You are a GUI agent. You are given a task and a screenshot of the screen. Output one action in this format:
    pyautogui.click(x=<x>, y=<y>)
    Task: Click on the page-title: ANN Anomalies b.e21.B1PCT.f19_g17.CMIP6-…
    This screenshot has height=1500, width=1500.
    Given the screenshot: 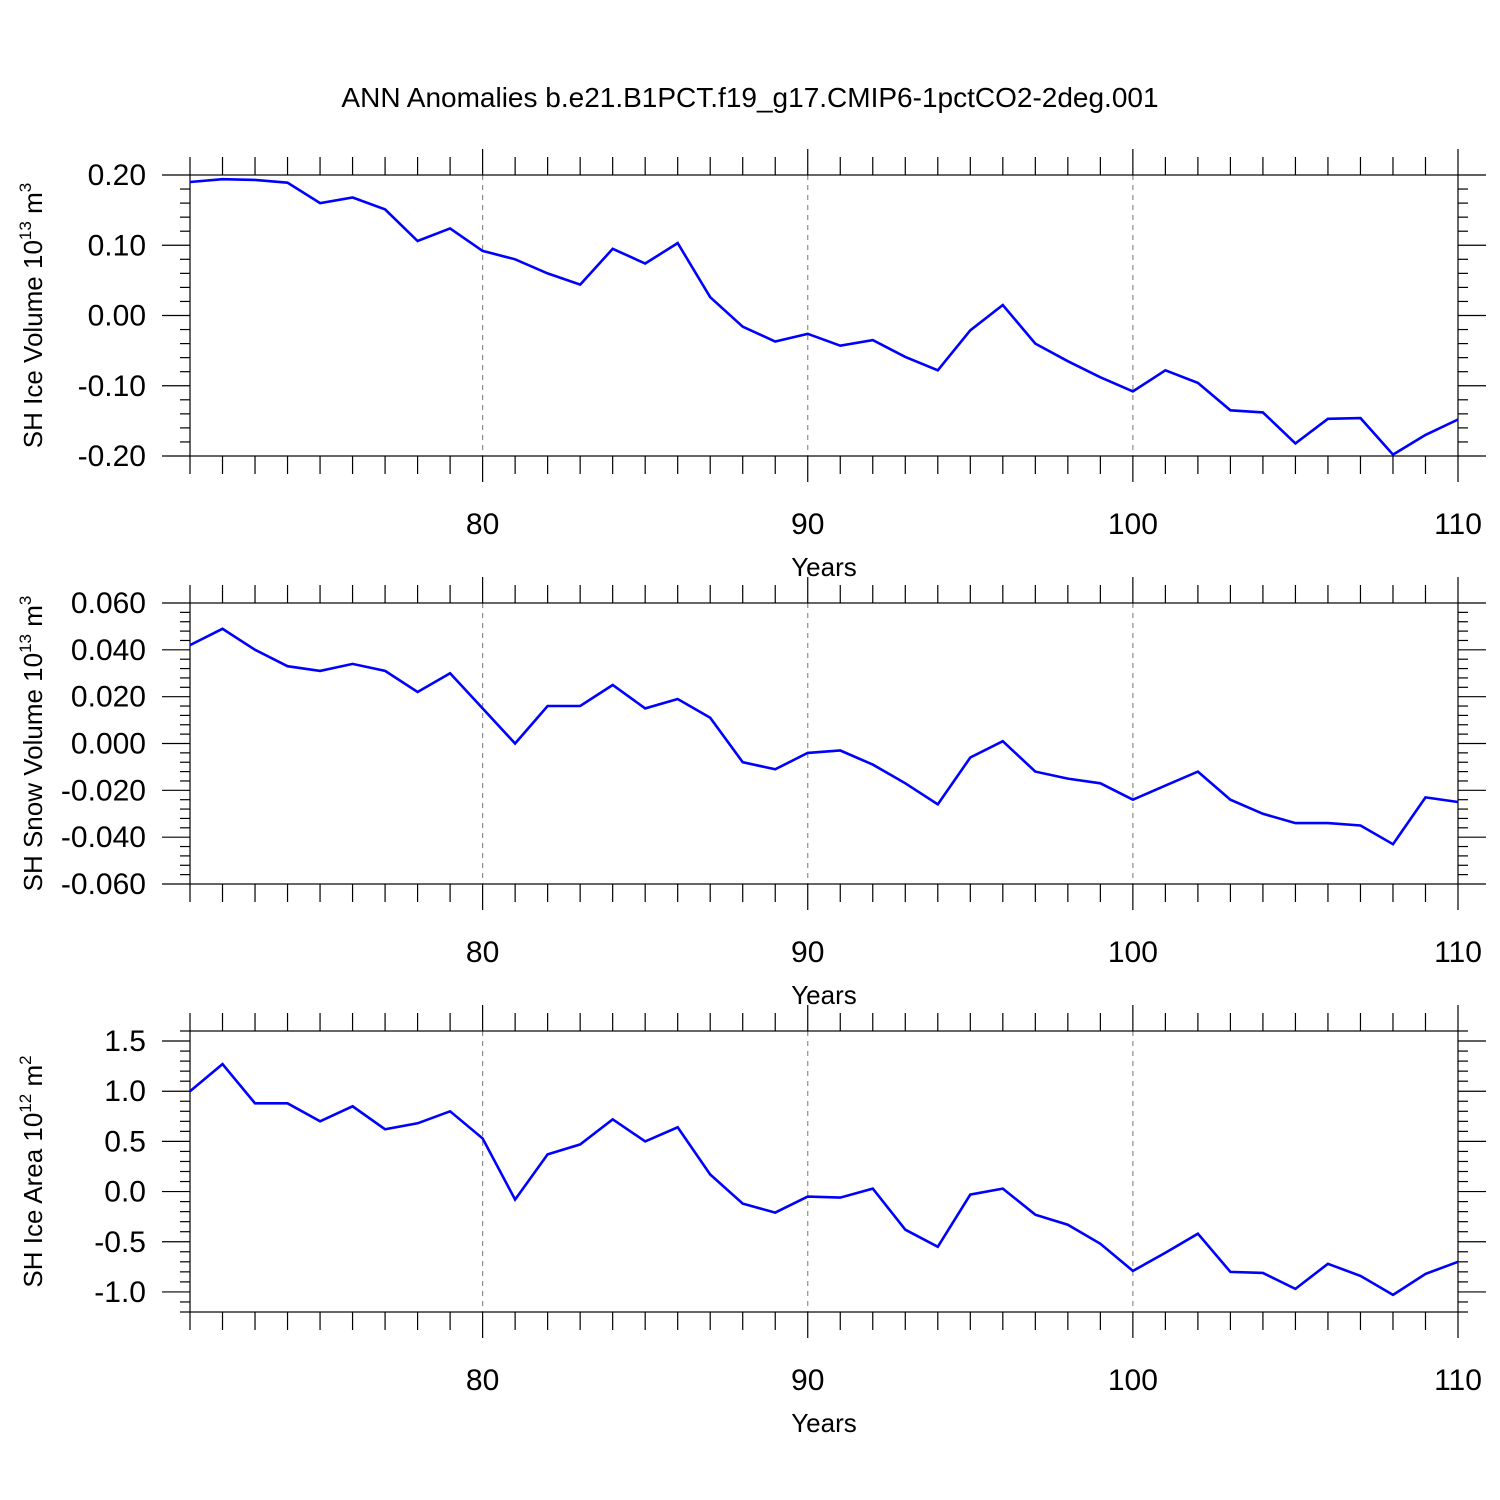 What is the action you would take?
    pyautogui.click(x=750, y=97)
    